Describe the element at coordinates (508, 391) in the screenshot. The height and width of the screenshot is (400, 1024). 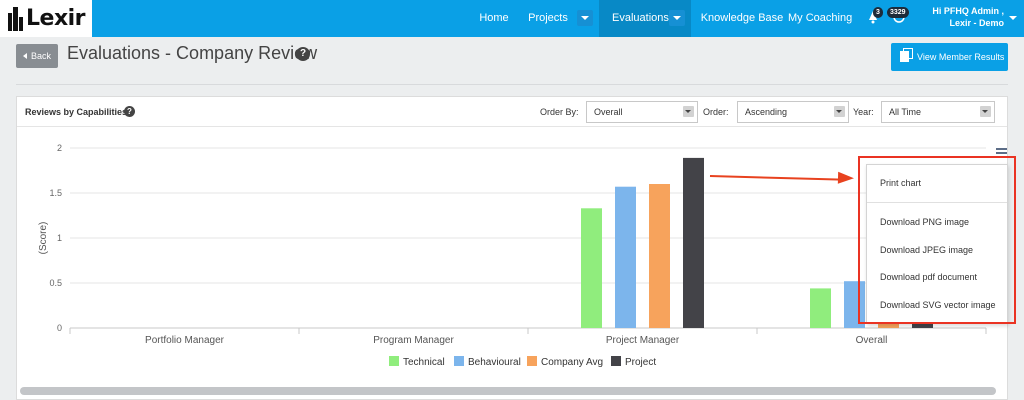
I see `horizontal-scrollbar` at that location.